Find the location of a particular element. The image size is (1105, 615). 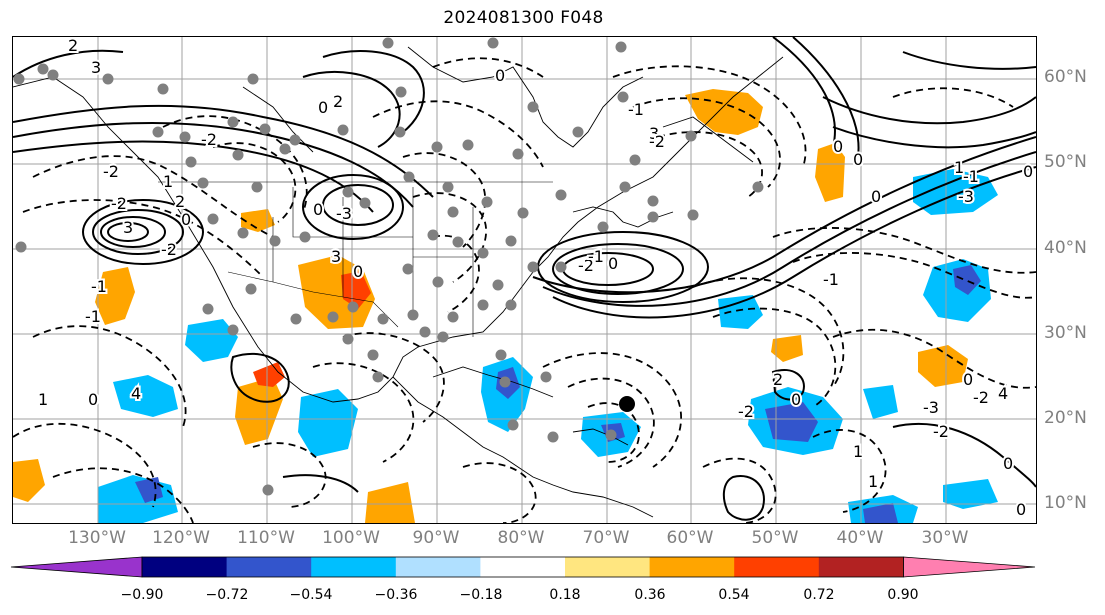

lon-label-130w: 130°W is located at coordinates (97, 538).